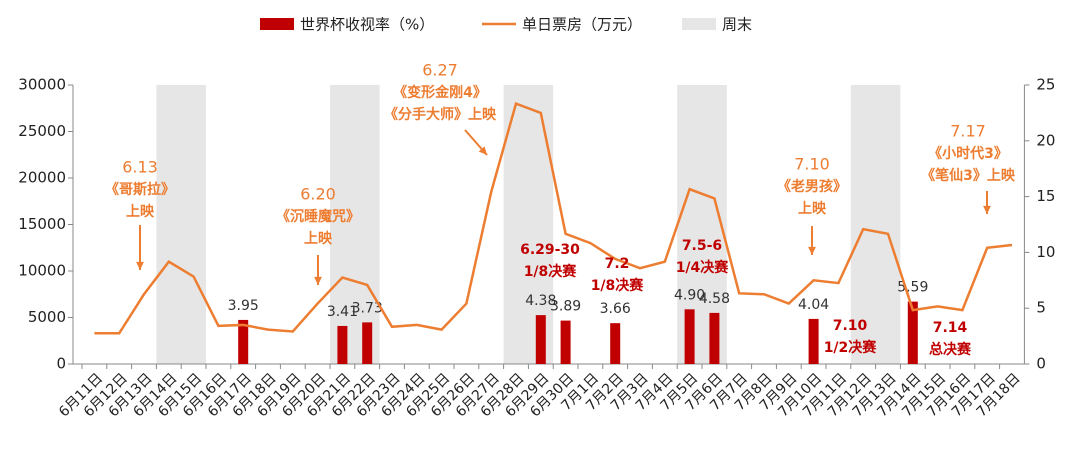 The height and width of the screenshot is (454, 1080). I want to click on bar-label: 3.41, so click(342, 312).